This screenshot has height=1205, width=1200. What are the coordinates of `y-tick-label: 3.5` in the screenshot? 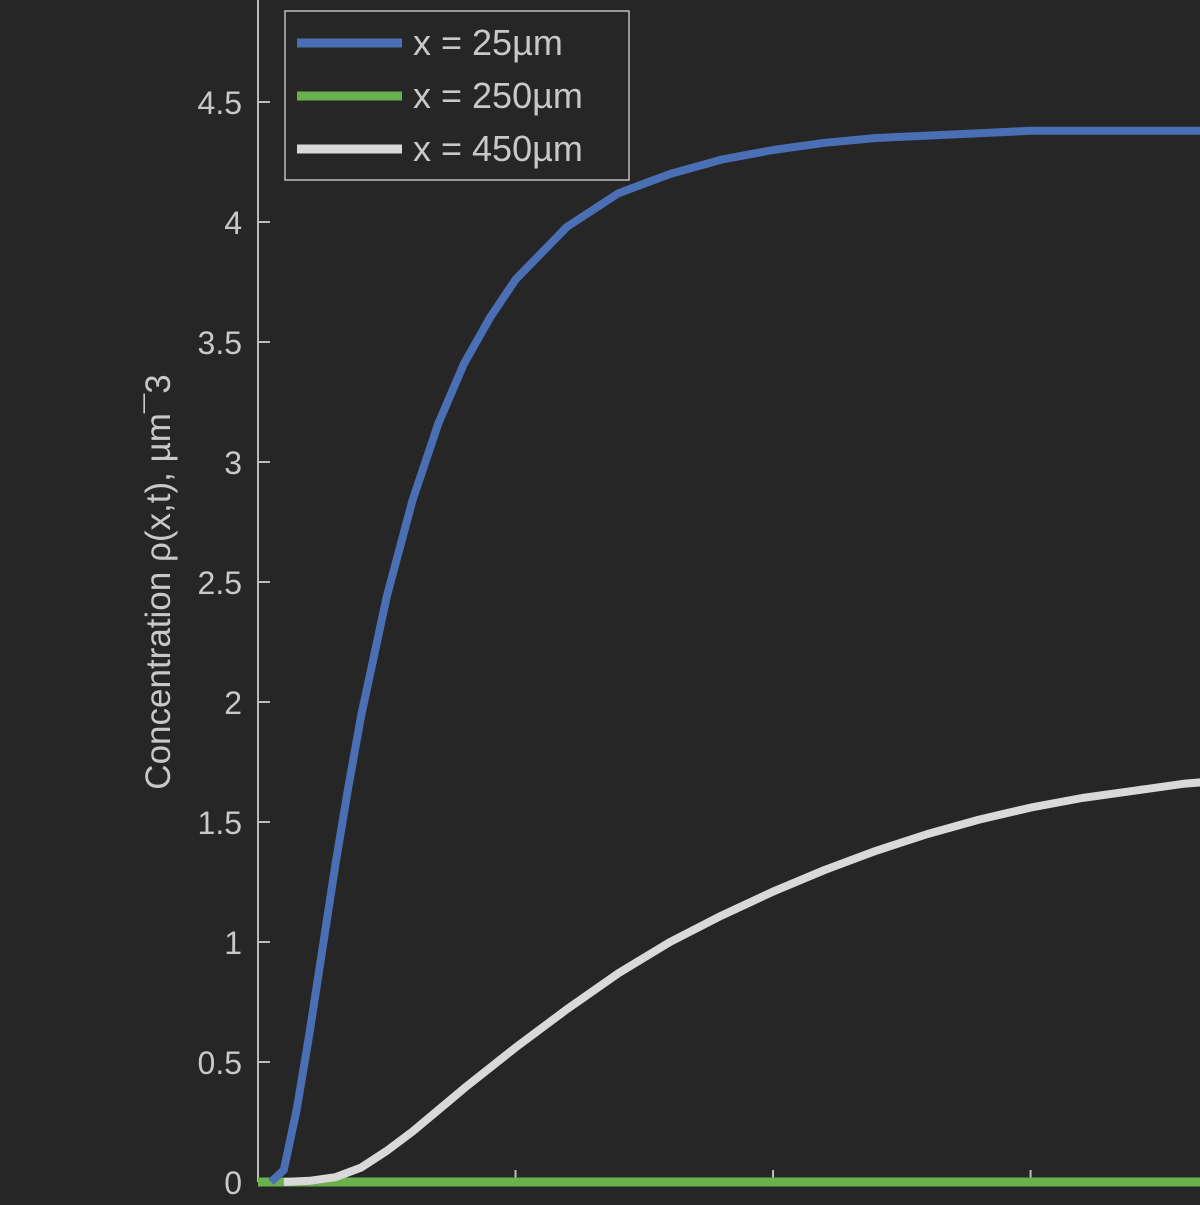 It's located at (220, 343).